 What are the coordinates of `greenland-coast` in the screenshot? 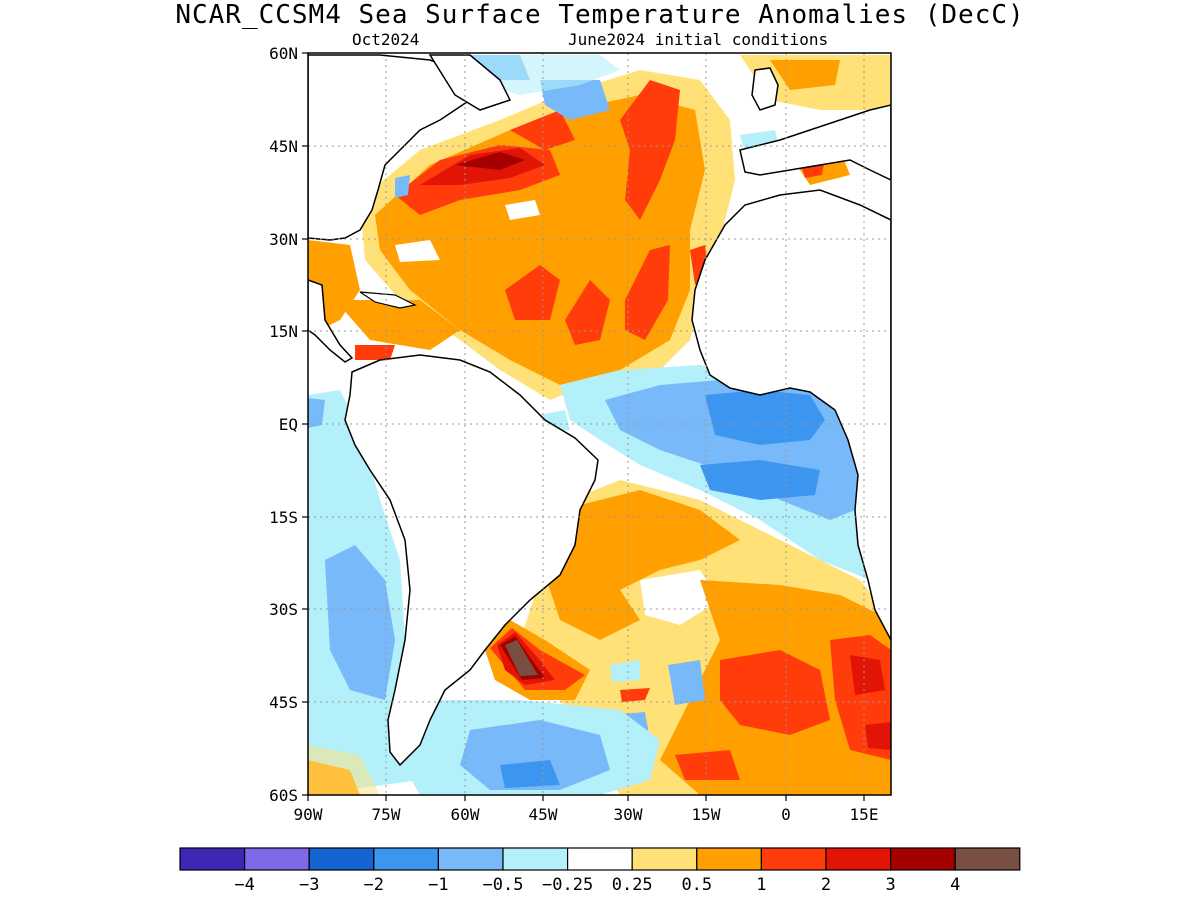 It's located at (470, 82).